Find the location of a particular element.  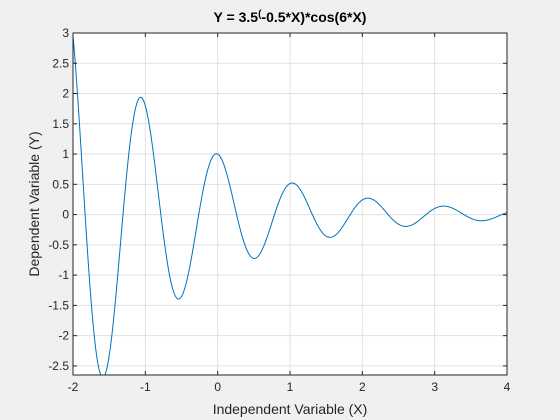

title-prefix: Y = 3.5 is located at coordinates (236, 17).